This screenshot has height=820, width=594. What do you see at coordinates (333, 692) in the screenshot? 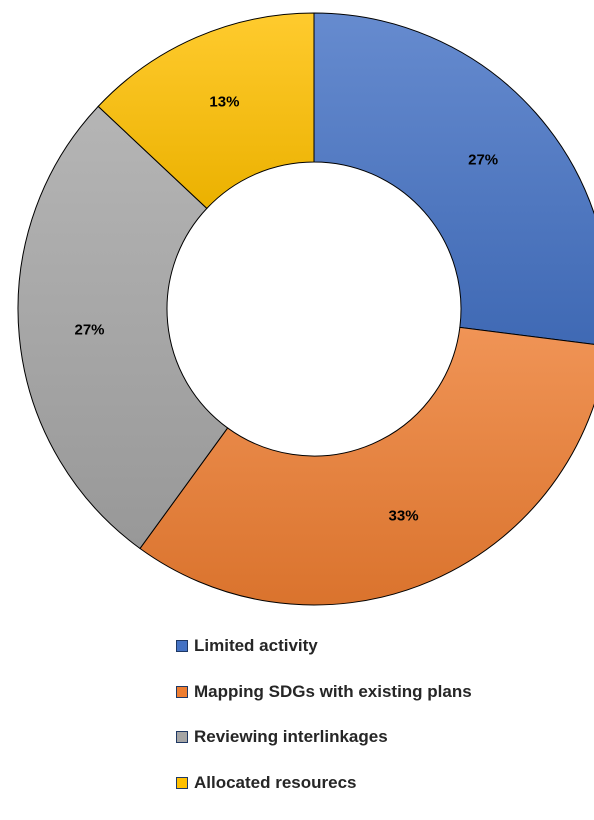
I see `legend-label-2: Mapping SDGs with existing plans` at bounding box center [333, 692].